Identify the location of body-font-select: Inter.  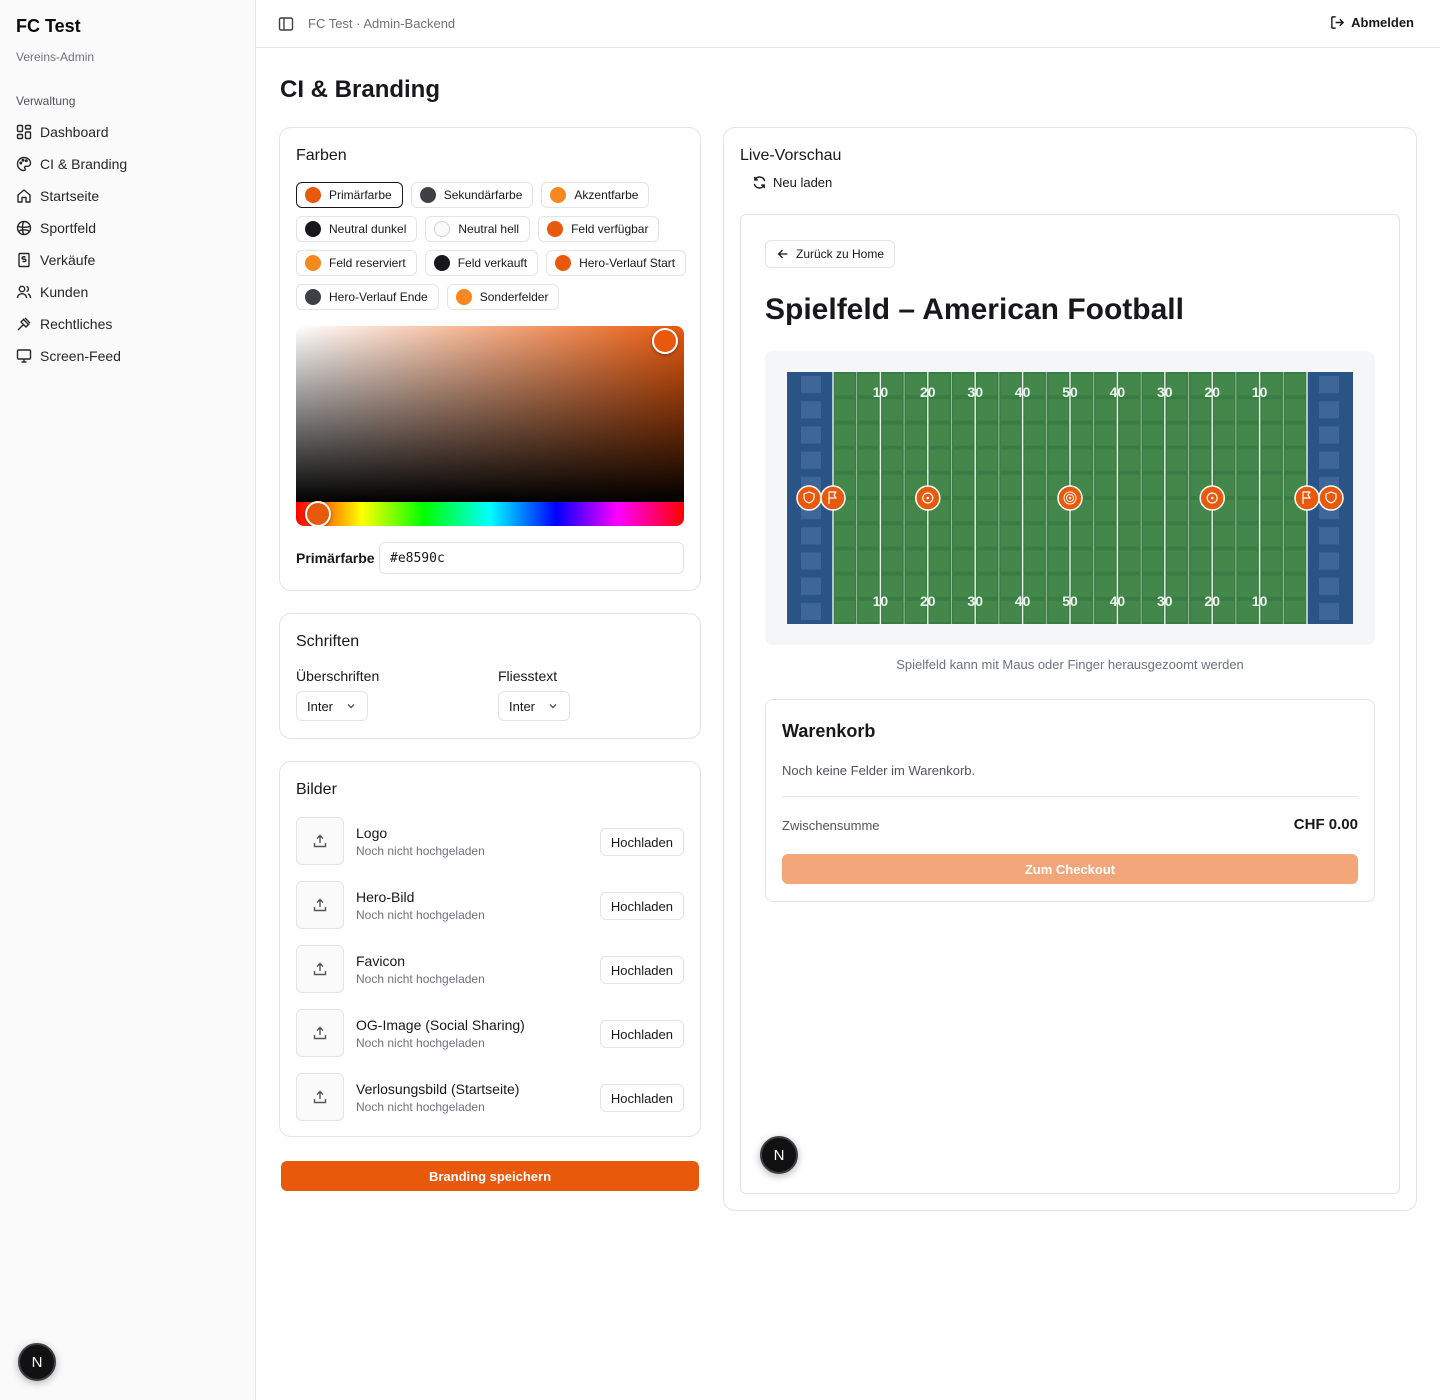
(534, 706).